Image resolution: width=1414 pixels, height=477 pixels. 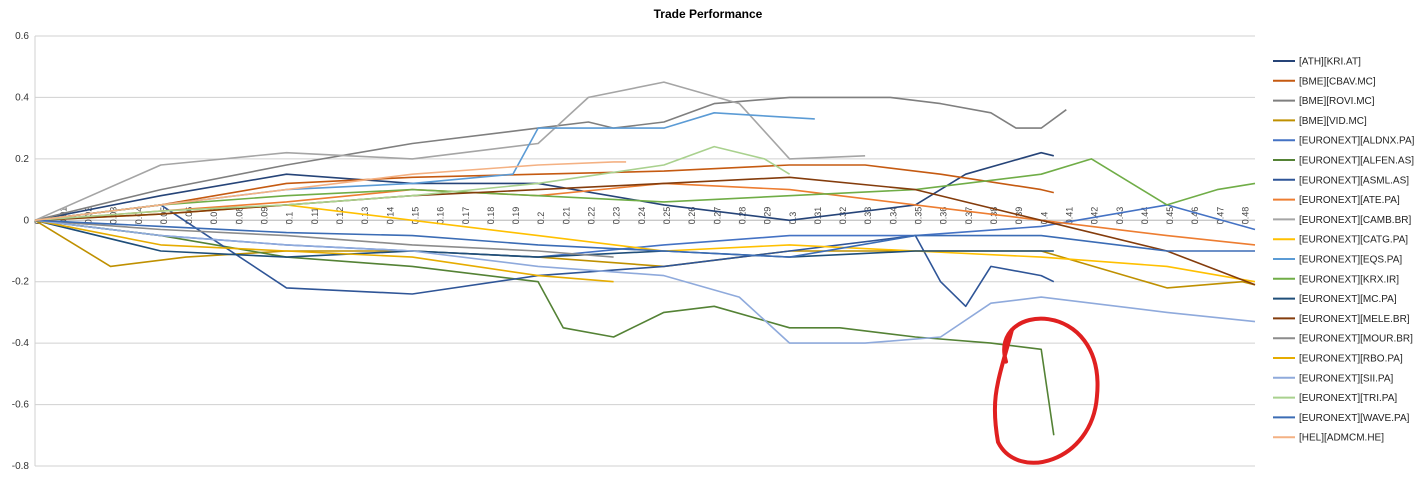 I want to click on legend-label: [EURONEXT][RBO.PA], so click(x=1351, y=359).